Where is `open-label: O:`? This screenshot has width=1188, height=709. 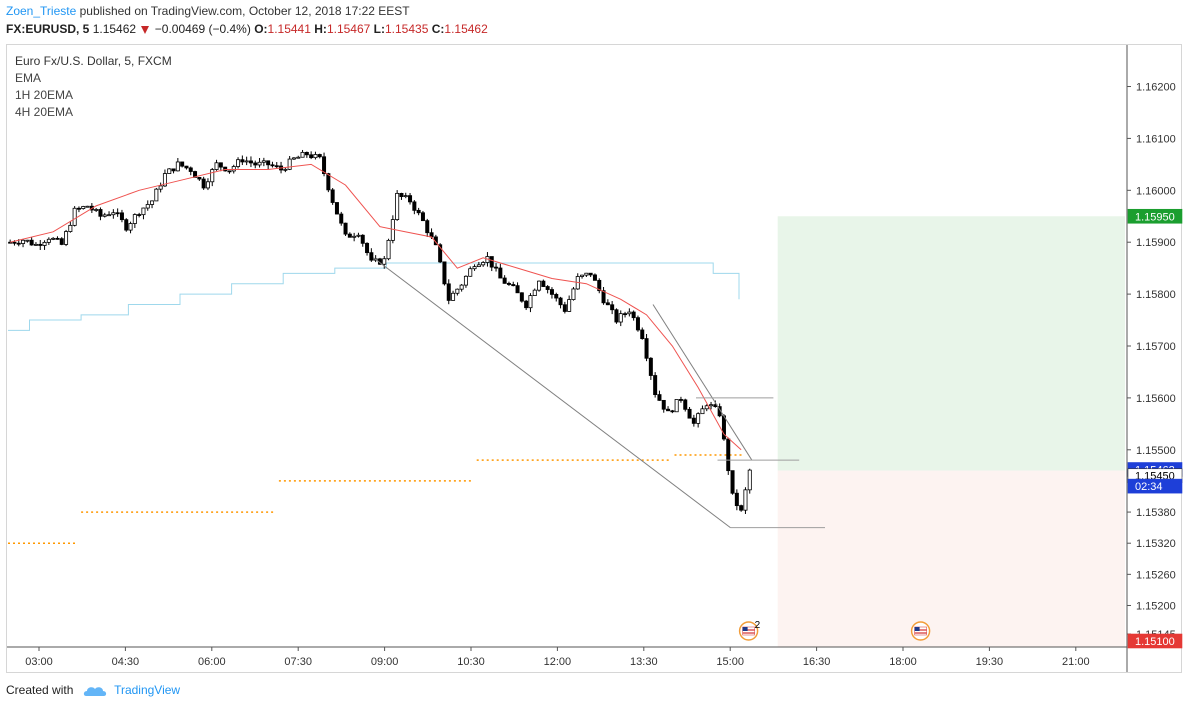 open-label: O: is located at coordinates (261, 29).